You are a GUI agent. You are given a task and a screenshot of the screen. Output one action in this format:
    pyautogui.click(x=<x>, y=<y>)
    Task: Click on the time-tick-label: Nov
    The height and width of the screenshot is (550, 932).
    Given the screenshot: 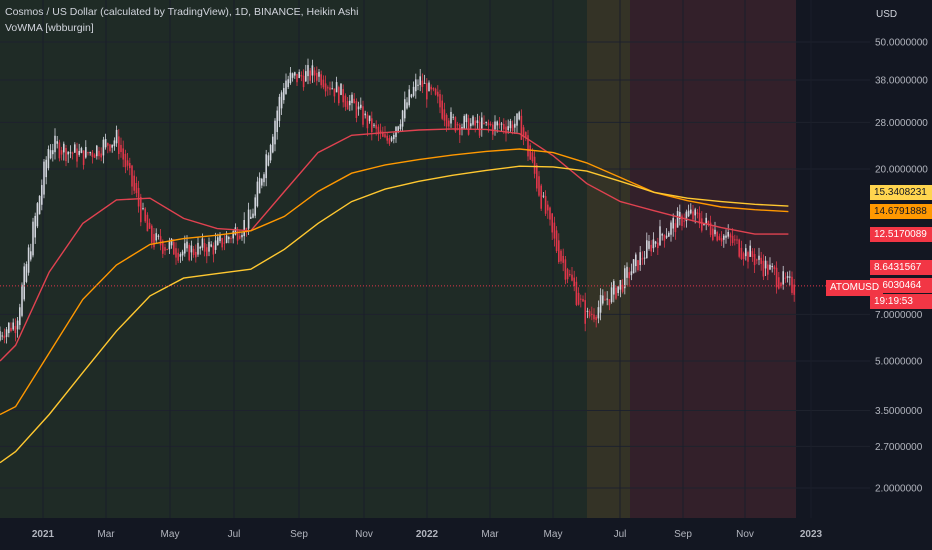 What is the action you would take?
    pyautogui.click(x=364, y=534)
    